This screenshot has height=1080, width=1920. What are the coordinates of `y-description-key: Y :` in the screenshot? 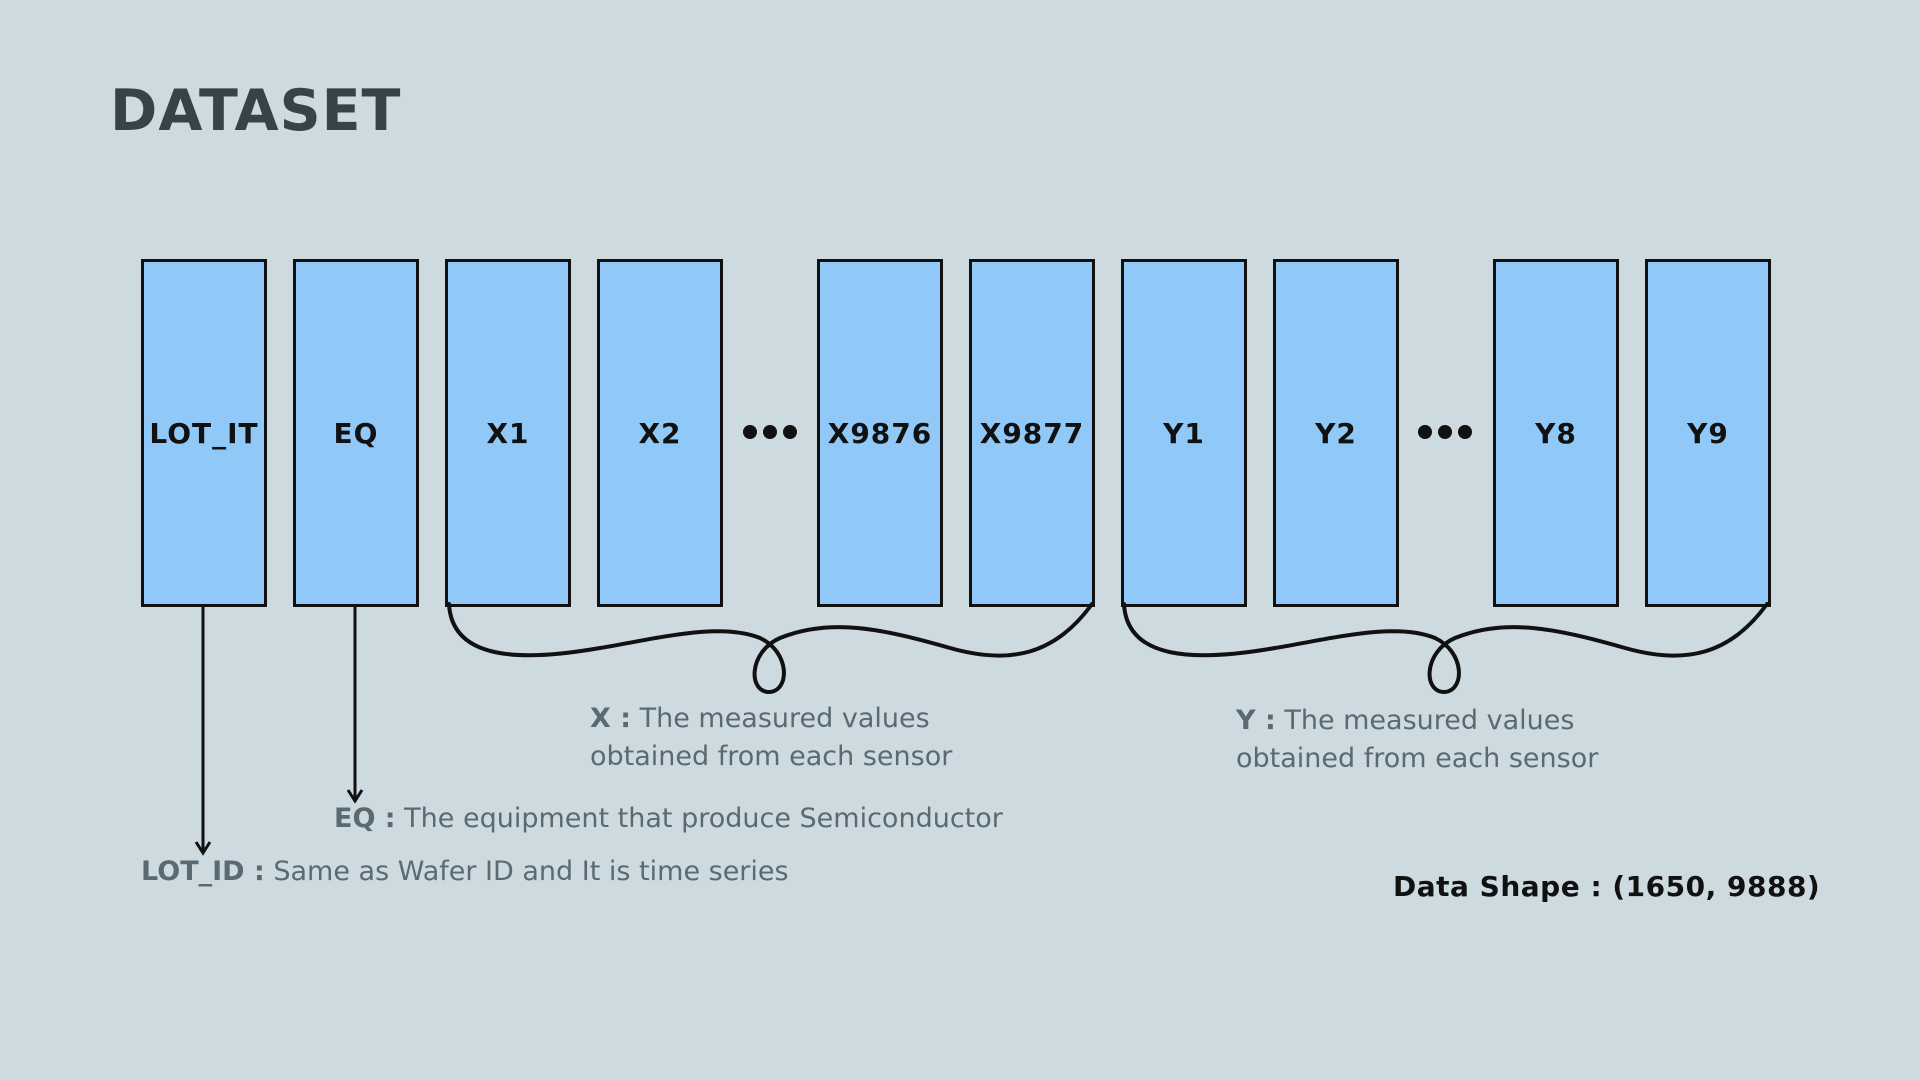 It's located at (1256, 720).